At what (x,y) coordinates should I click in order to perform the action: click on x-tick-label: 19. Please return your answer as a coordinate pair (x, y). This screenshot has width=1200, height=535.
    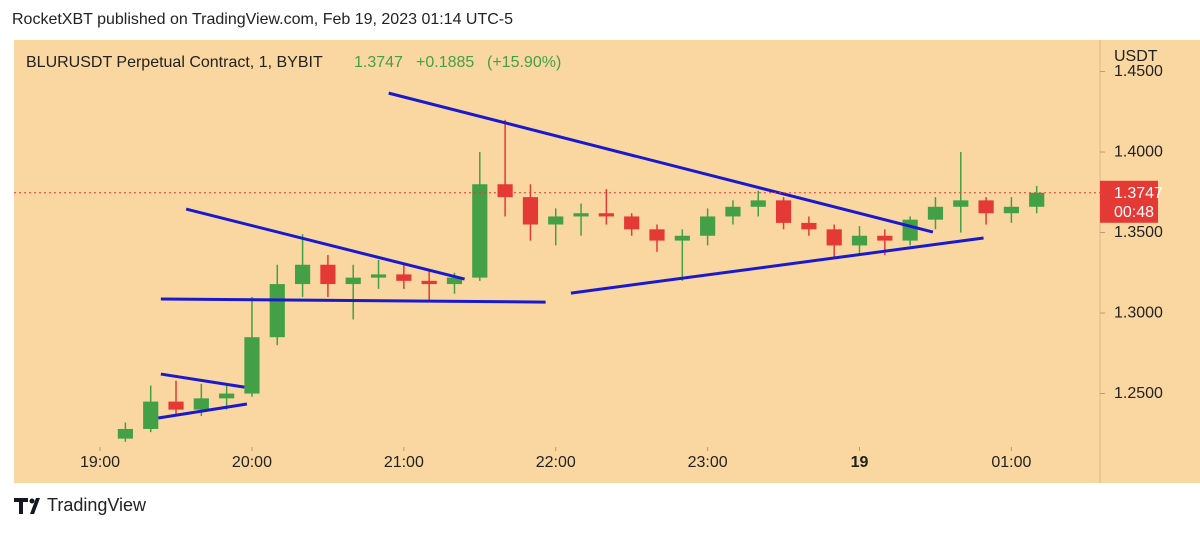
    Looking at the image, I should click on (860, 462).